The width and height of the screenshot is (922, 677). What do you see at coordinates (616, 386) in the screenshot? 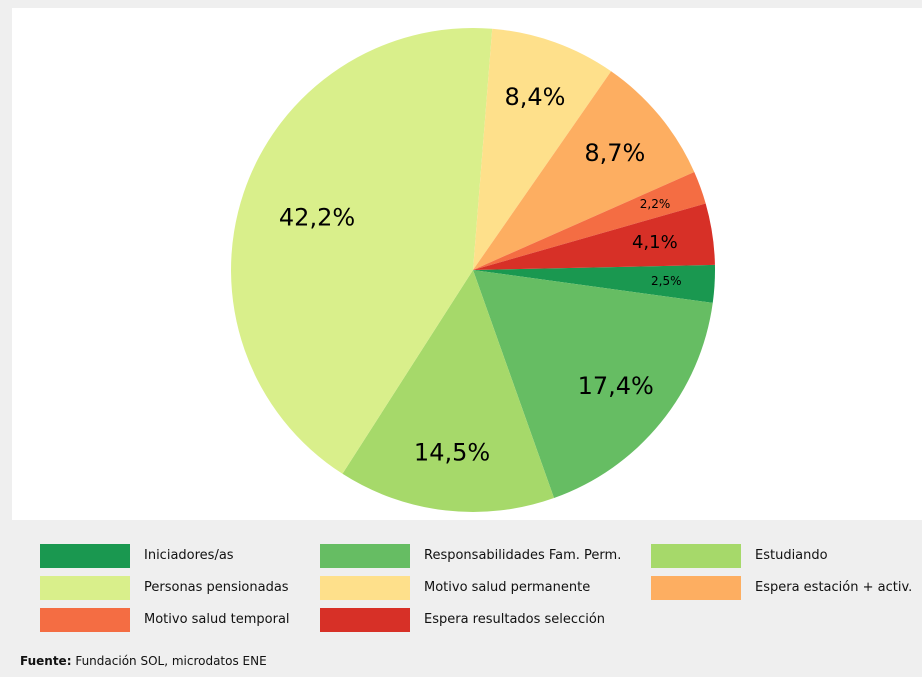
I see `pie-data-label-1: 17,4%` at bounding box center [616, 386].